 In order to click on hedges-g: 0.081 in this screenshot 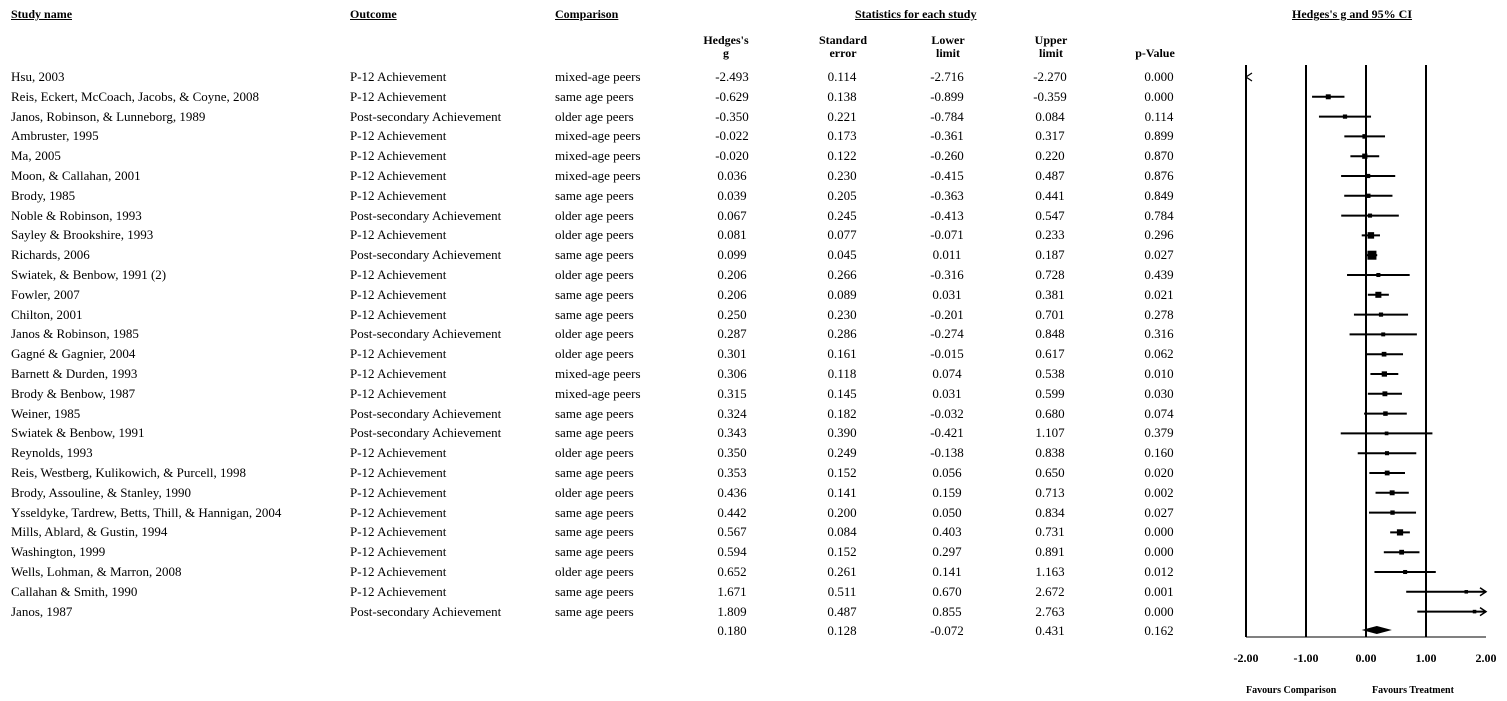, I will do `click(732, 235)`.